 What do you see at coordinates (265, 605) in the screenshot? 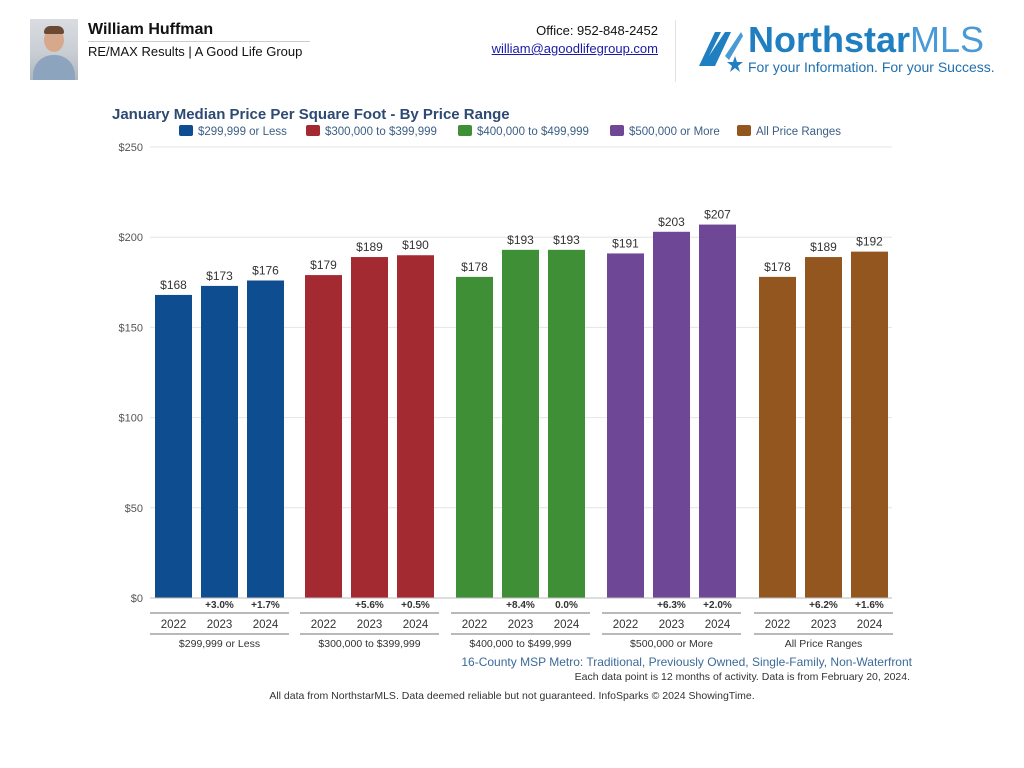
I see `percent-change-label: +1.7%` at bounding box center [265, 605].